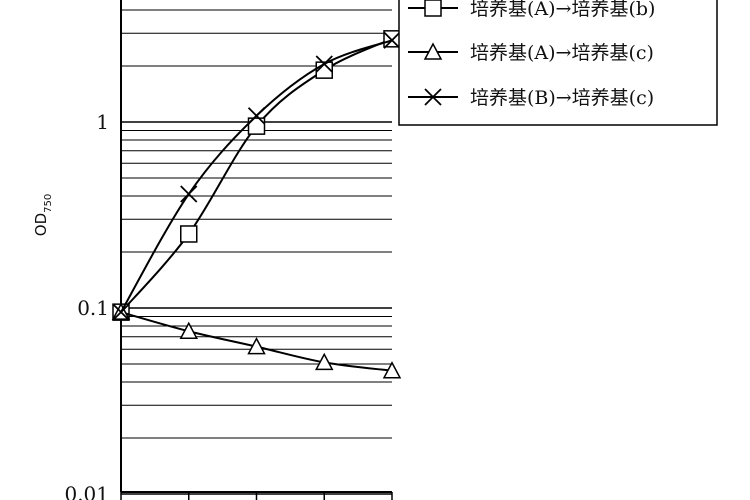 Image resolution: width=750 pixels, height=500 pixels. I want to click on y-axis-label-main: OD, so click(41, 224).